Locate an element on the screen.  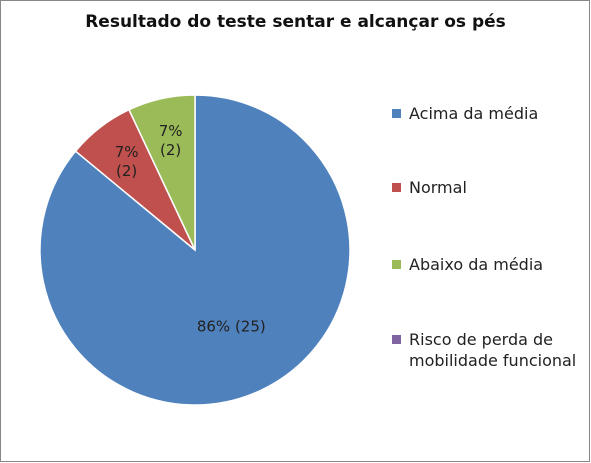
legend-entry: Risco de perda de mobilidade funcional is located at coordinates (489, 350).